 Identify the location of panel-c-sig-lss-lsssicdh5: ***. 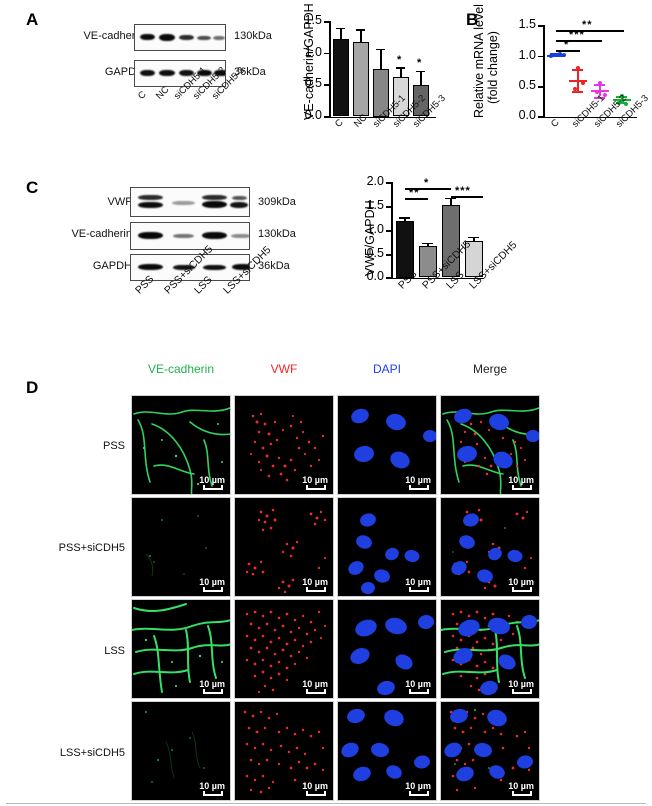
(463, 191).